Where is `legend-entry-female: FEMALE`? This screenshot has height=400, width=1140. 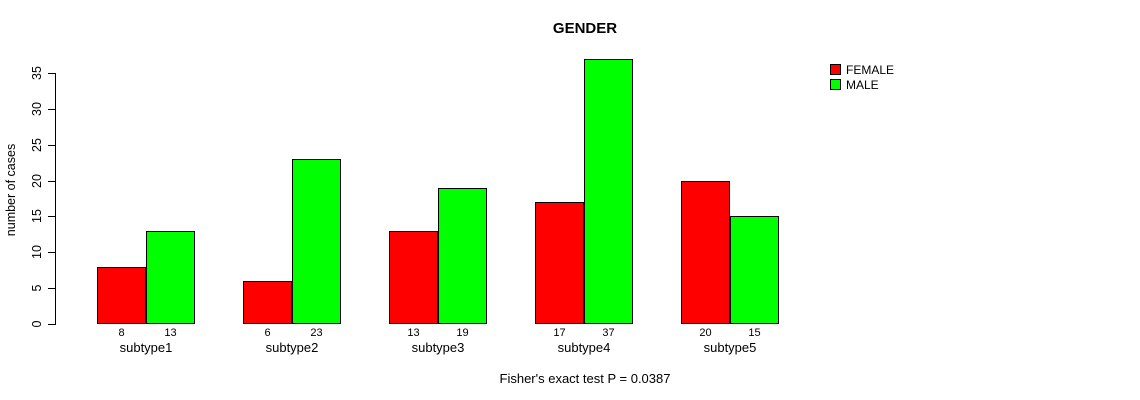
legend-entry-female: FEMALE is located at coordinates (862, 69).